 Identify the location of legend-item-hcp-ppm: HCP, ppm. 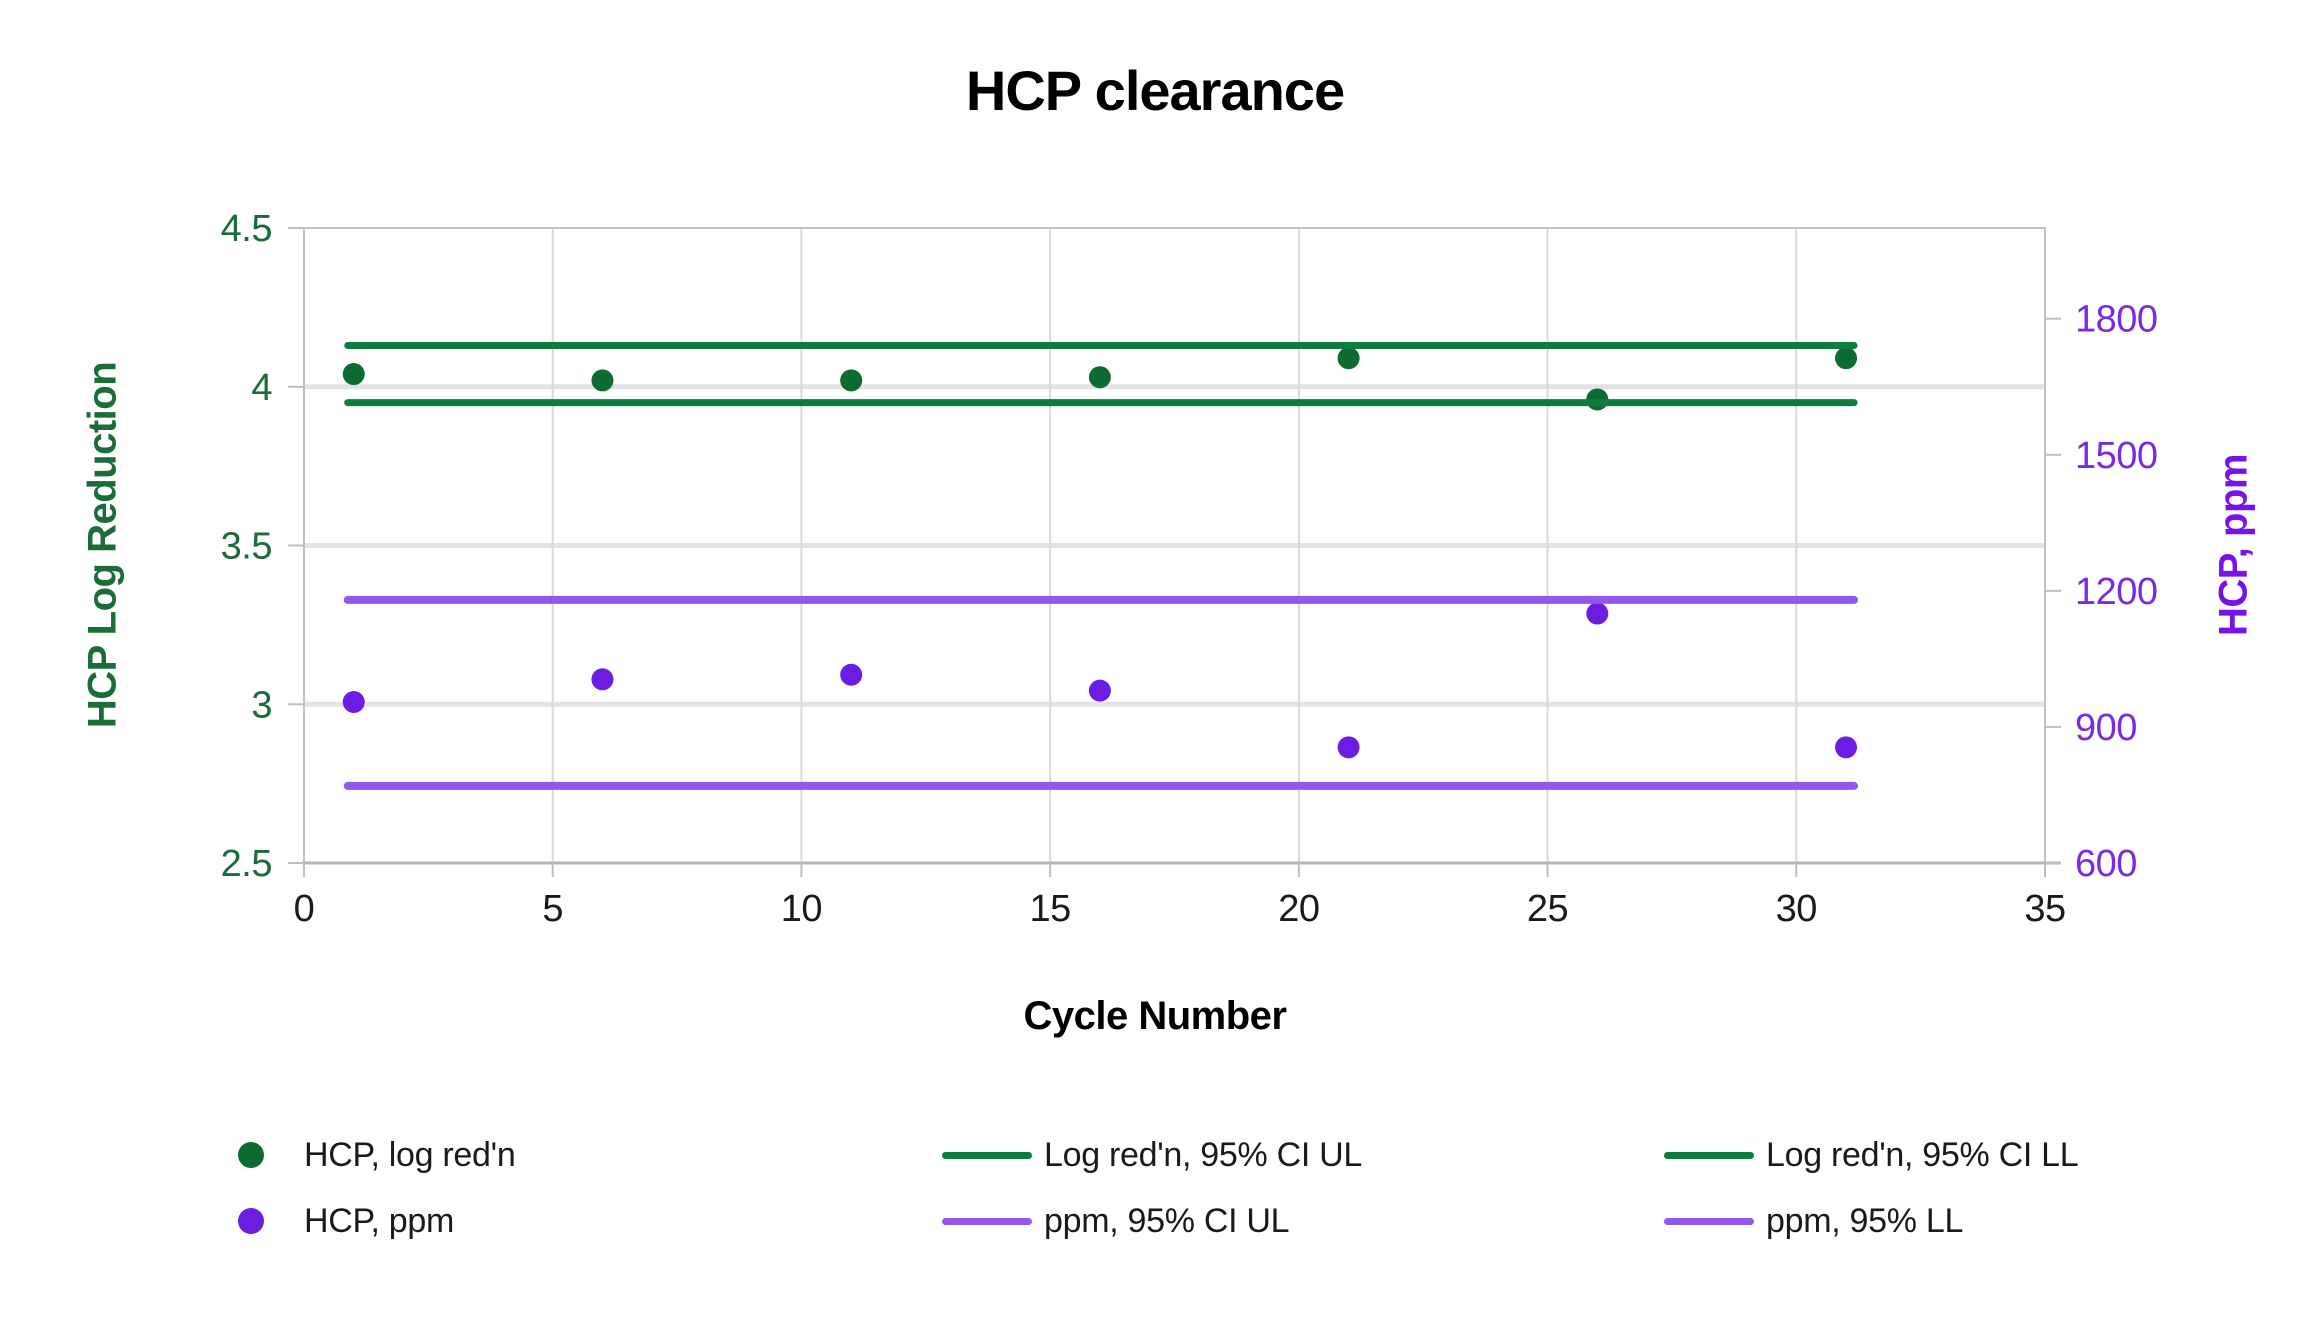
(346, 1221).